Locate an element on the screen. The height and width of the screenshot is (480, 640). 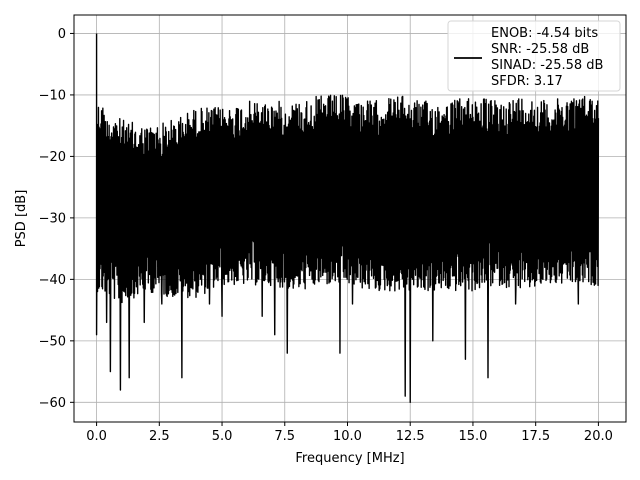
legend-entry-line: SFDR: 3.17 is located at coordinates (527, 81).